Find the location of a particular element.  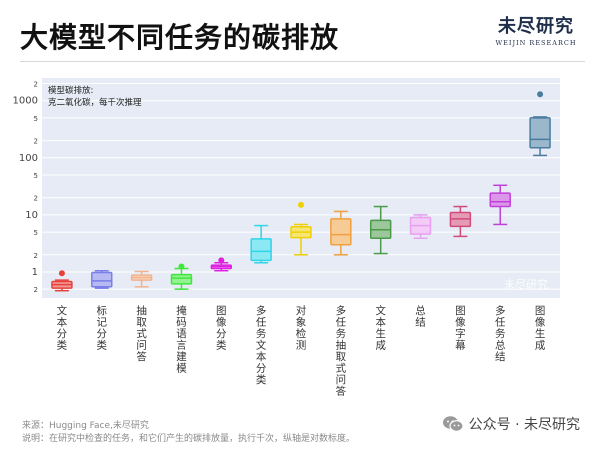

x-category-label: 掩 is located at coordinates (181, 310).